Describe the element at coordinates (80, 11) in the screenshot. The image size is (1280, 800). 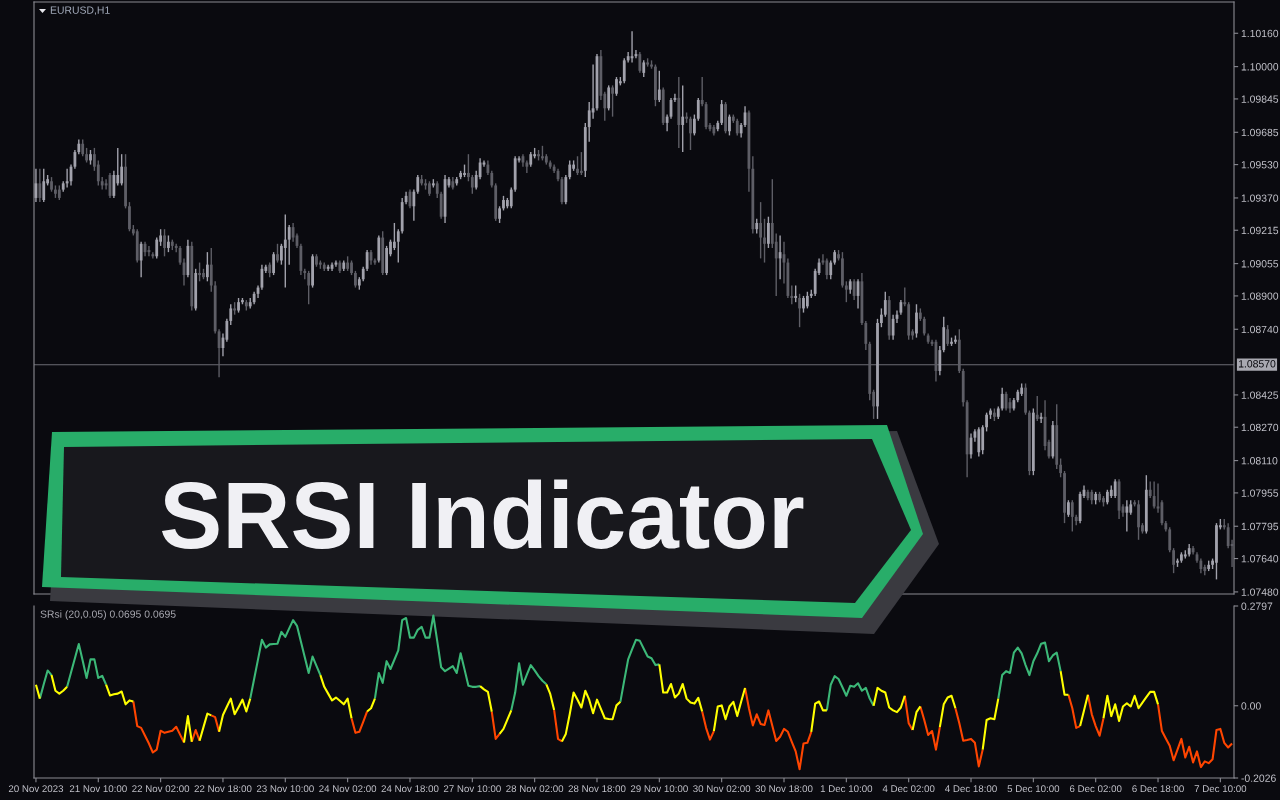
I see `chart-subtitle: EURUSD,H1` at that location.